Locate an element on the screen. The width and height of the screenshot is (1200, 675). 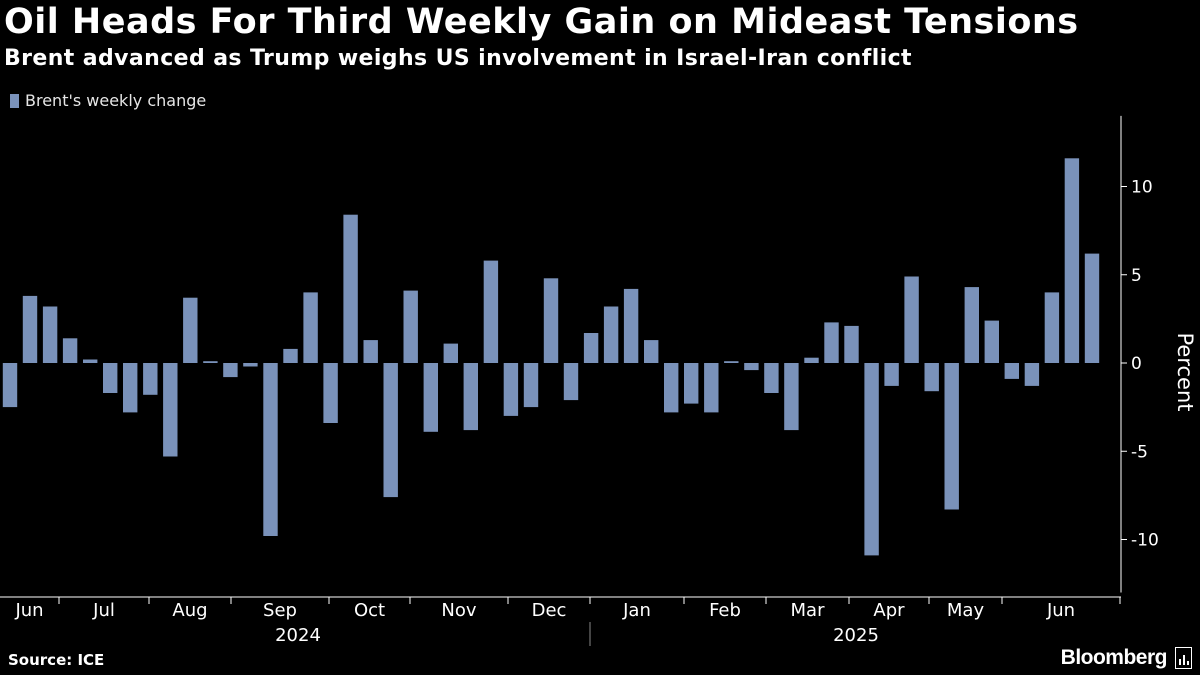
year-label: 2025 is located at coordinates (856, 635).